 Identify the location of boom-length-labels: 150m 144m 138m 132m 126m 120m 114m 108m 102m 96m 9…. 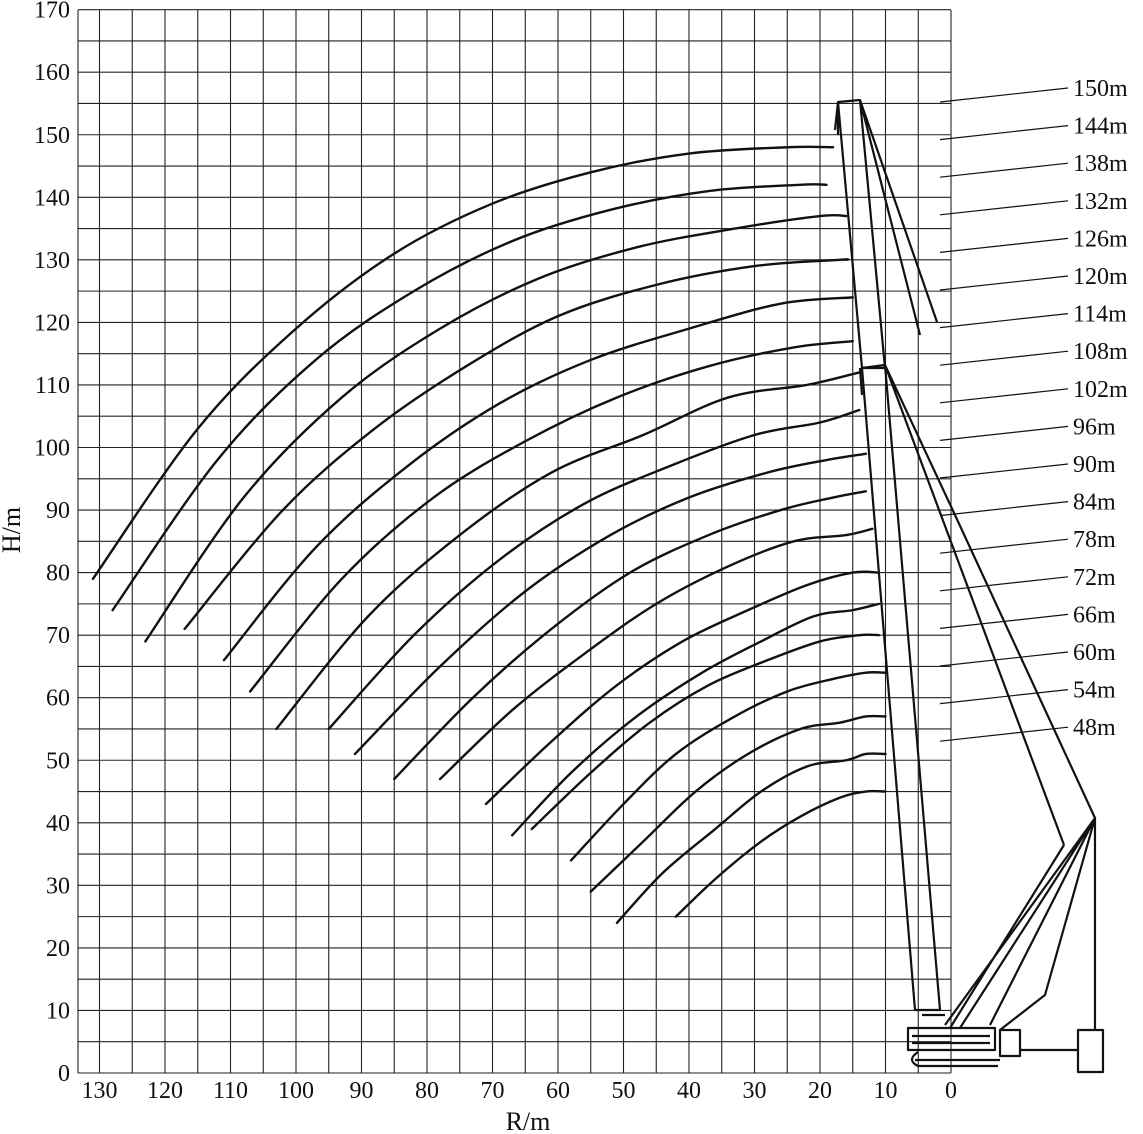
(1100, 408).